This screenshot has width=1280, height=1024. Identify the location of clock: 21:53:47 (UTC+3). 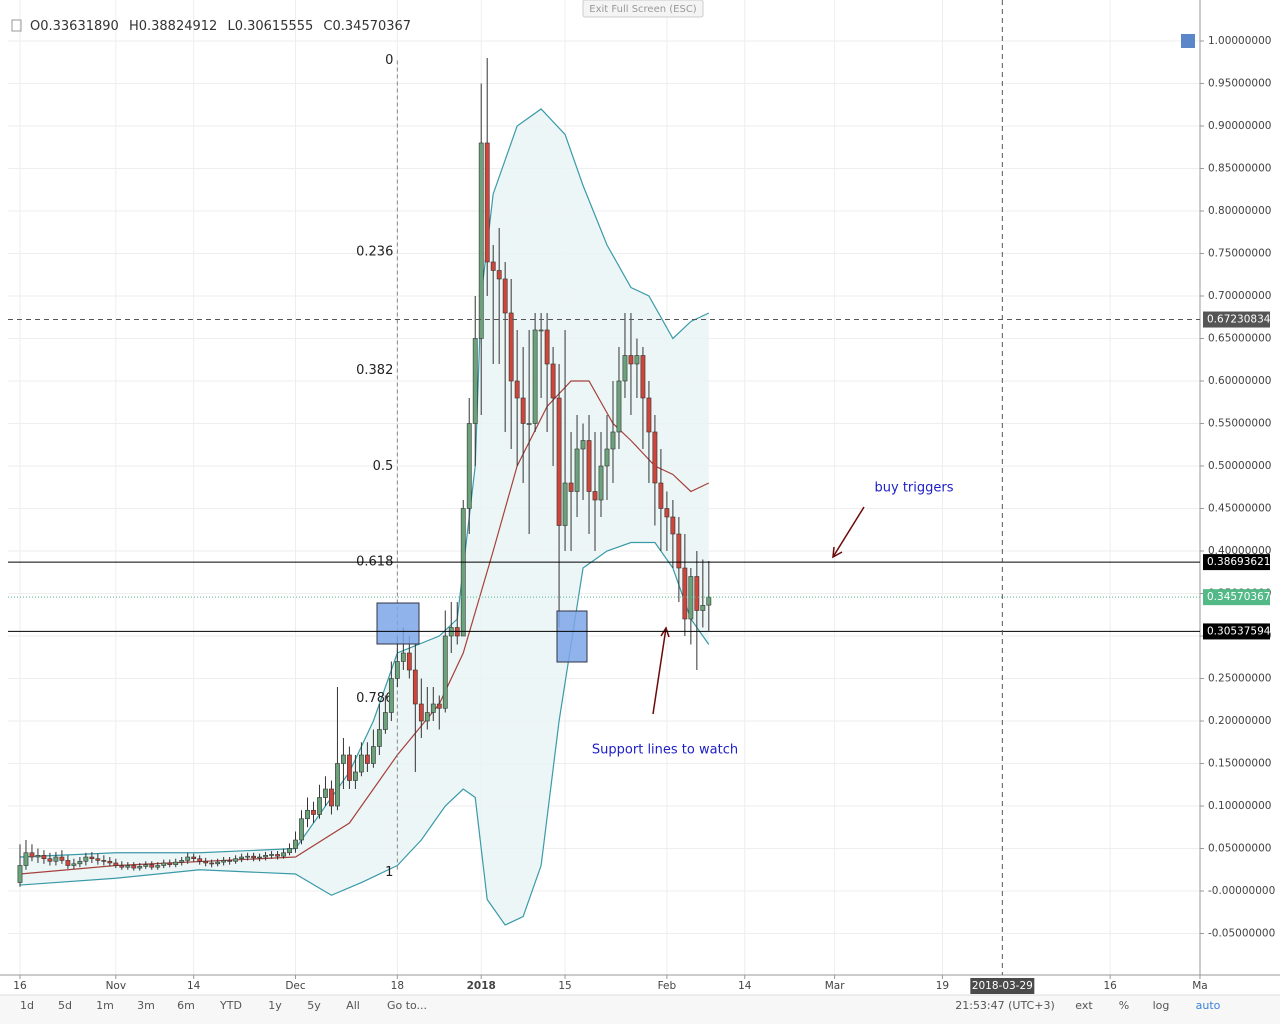
(1005, 1005).